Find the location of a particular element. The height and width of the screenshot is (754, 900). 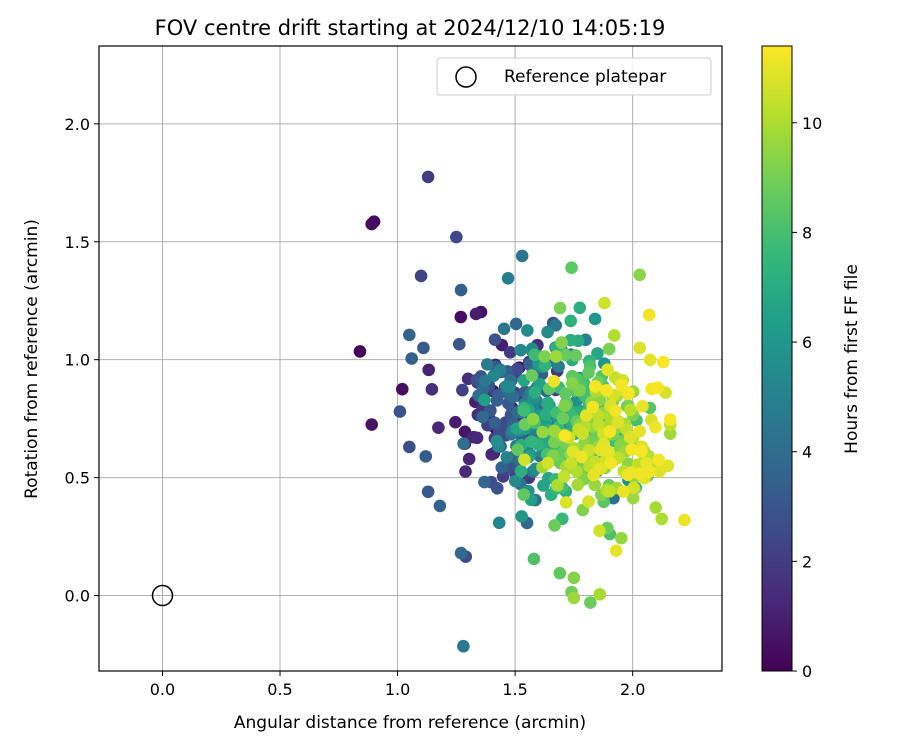

x-tick-label: 0.0 is located at coordinates (162, 689).